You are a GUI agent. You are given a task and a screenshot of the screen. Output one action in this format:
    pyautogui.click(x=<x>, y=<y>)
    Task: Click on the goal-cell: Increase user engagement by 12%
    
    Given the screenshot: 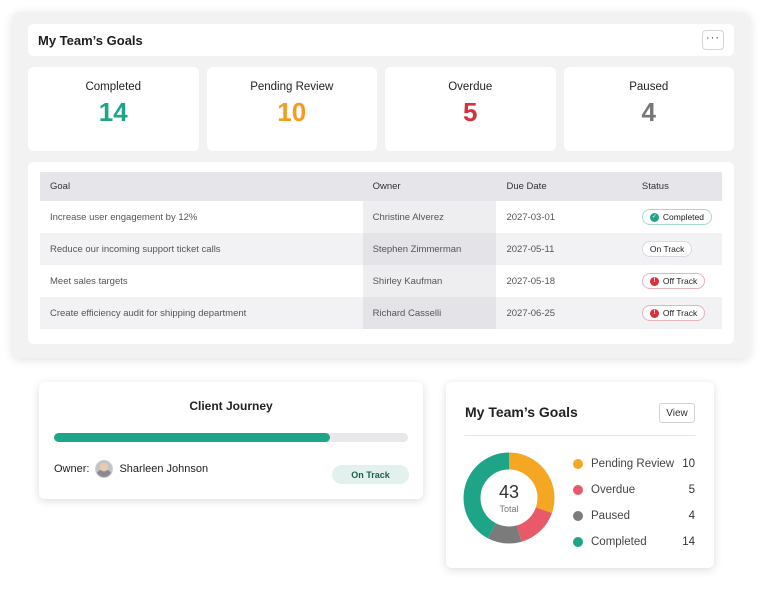 What is the action you would take?
    pyautogui.click(x=124, y=217)
    